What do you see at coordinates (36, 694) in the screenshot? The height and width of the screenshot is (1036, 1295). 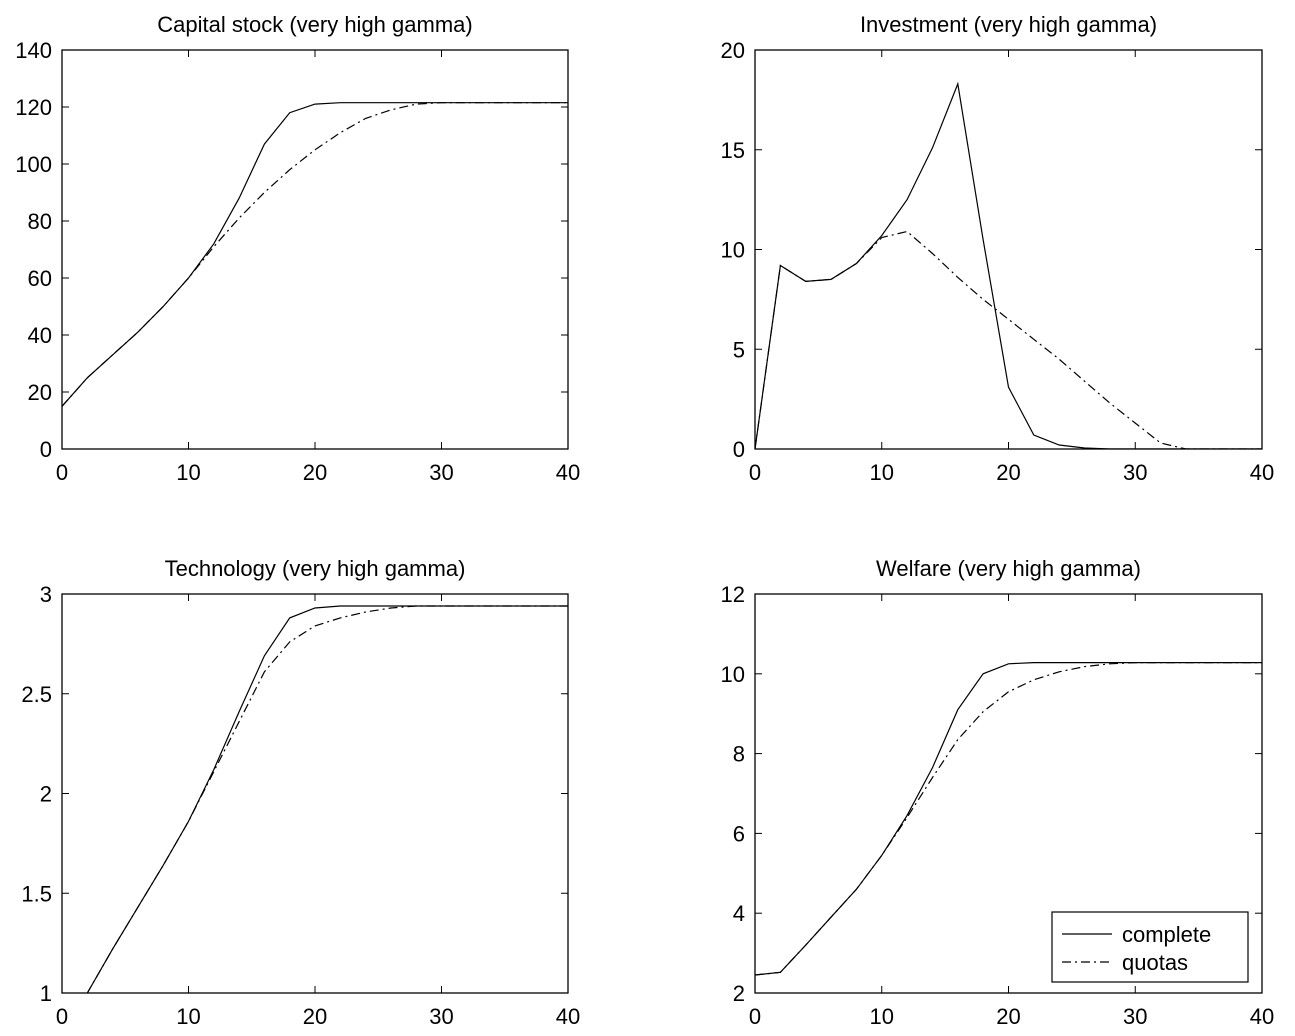 I see `y-tick-label: 2.5` at bounding box center [36, 694].